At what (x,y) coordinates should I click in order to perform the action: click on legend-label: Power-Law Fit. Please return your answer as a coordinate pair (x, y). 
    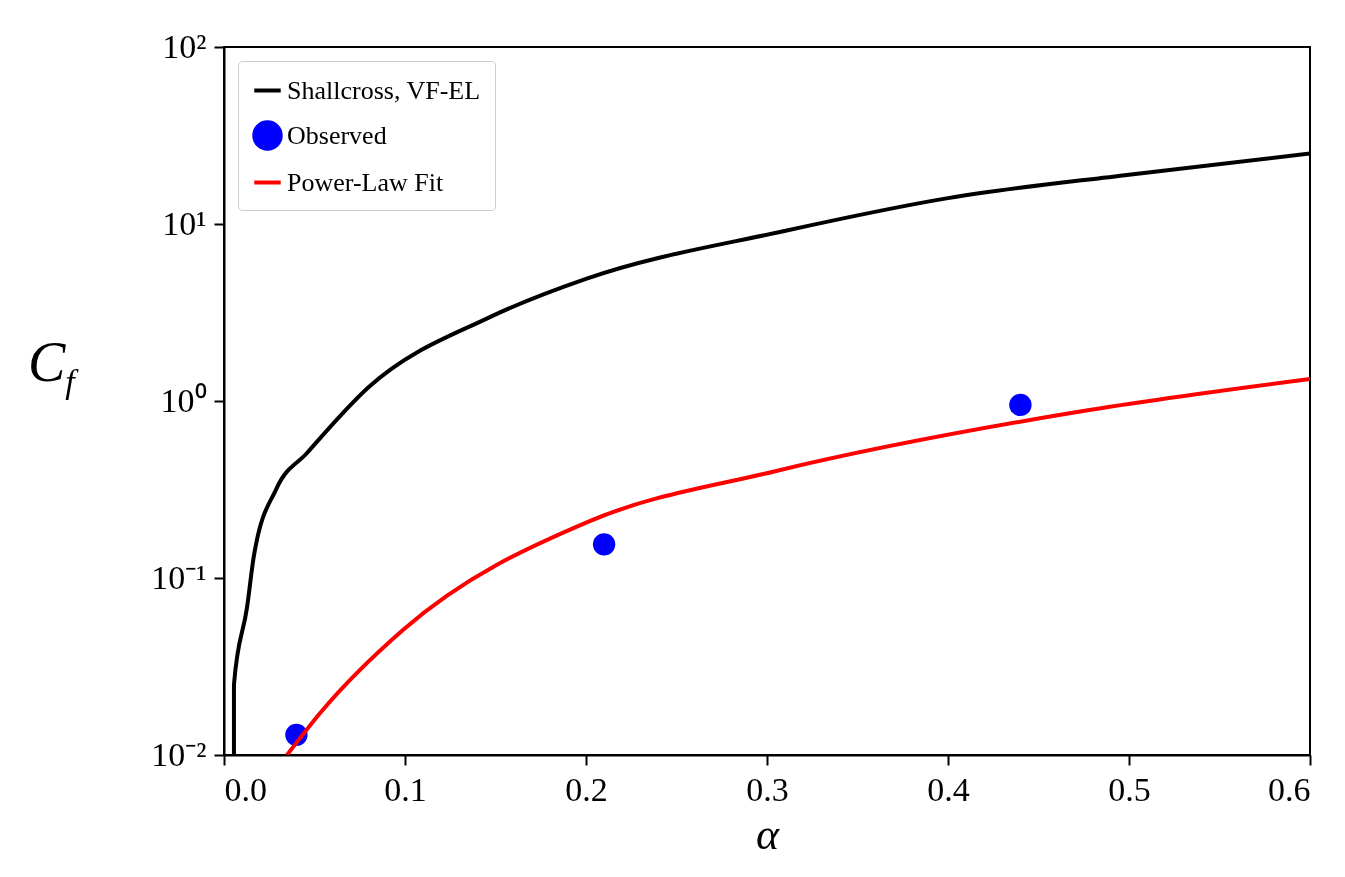
    Looking at the image, I should click on (365, 182).